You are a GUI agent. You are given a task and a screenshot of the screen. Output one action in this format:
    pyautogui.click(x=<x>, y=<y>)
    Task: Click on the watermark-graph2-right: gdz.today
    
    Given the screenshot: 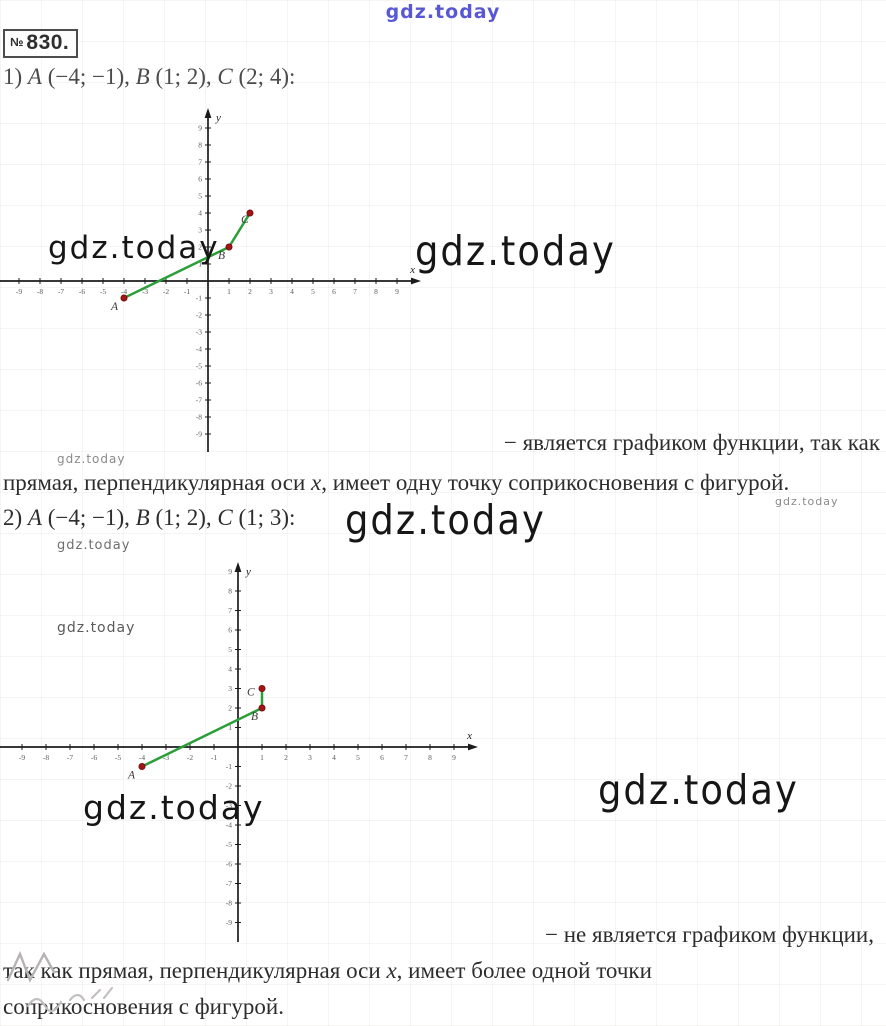 What is the action you would take?
    pyautogui.click(x=698, y=790)
    